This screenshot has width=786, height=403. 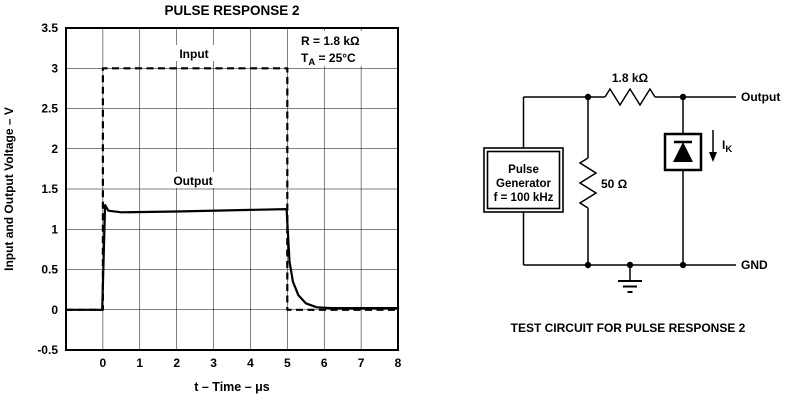 I want to click on pulse-generator-label-line2: Generator, so click(x=523, y=184).